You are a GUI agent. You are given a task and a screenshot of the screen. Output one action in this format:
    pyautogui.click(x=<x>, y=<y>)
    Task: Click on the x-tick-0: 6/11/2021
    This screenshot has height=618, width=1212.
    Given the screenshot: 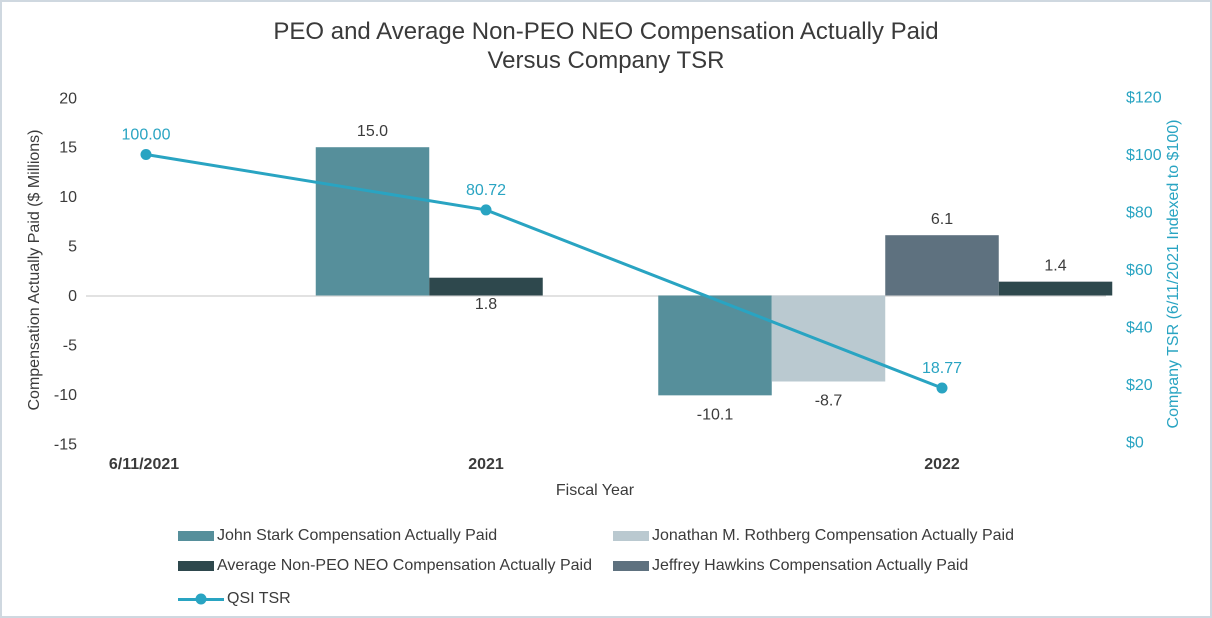 What is the action you would take?
    pyautogui.click(x=144, y=464)
    